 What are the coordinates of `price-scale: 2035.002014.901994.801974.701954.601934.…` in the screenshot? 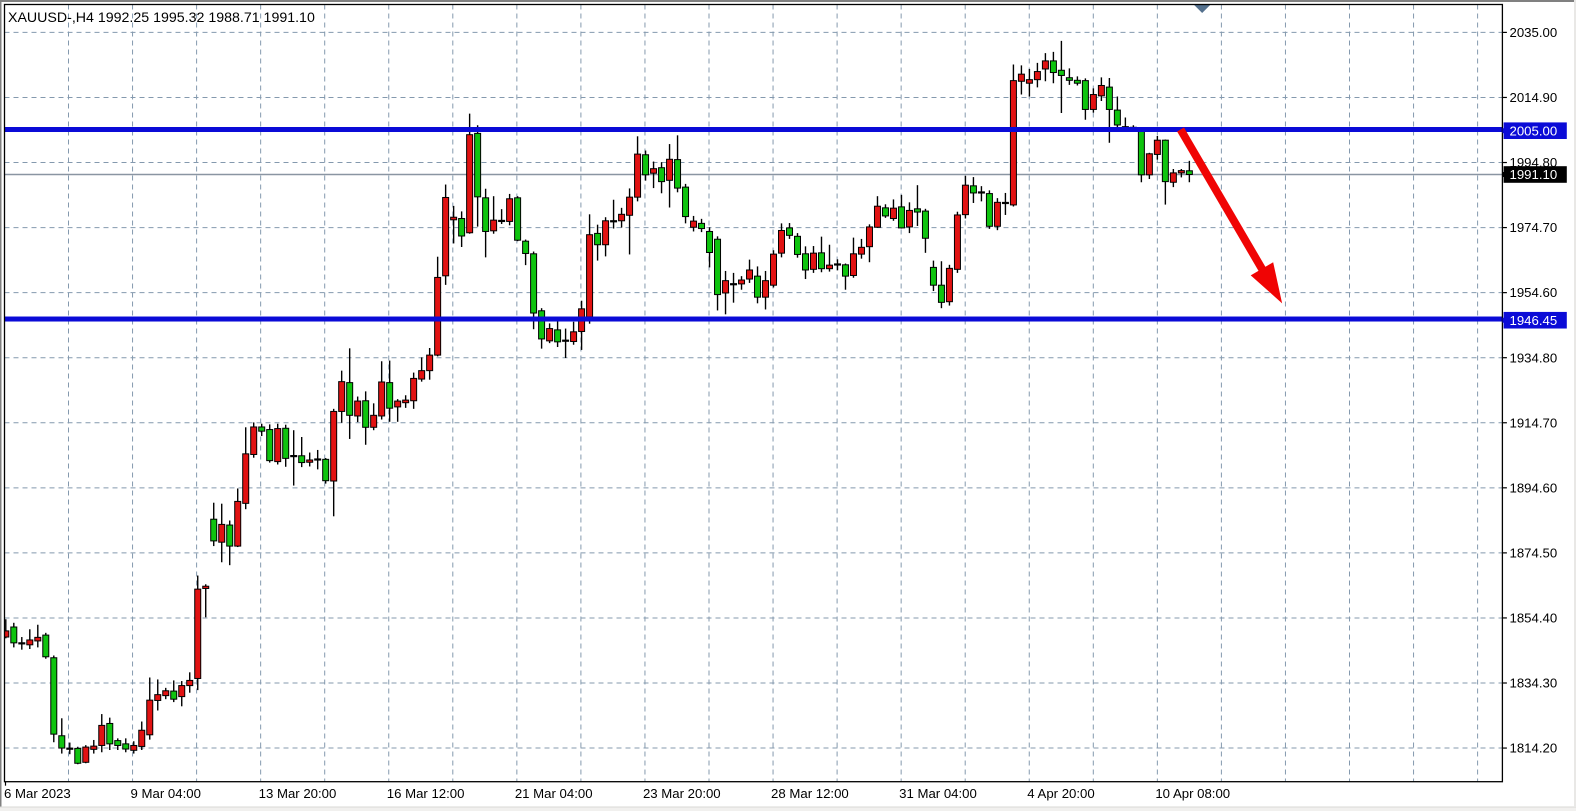 It's located at (1534, 390).